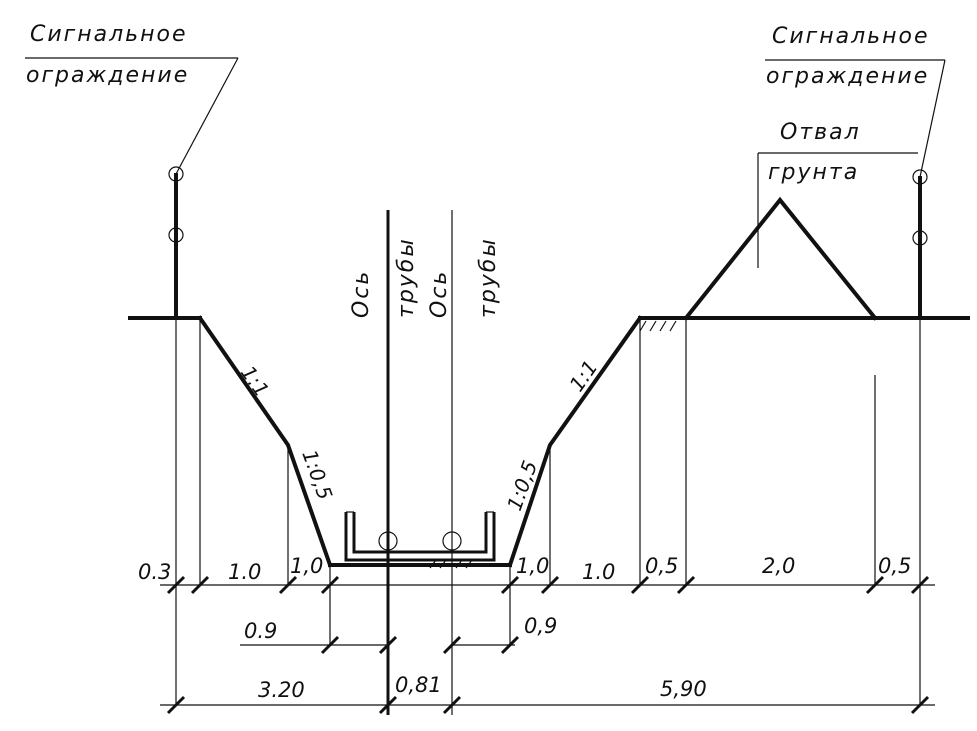  Describe the element at coordinates (420, 533) in the screenshot. I see `channel-inner` at that location.